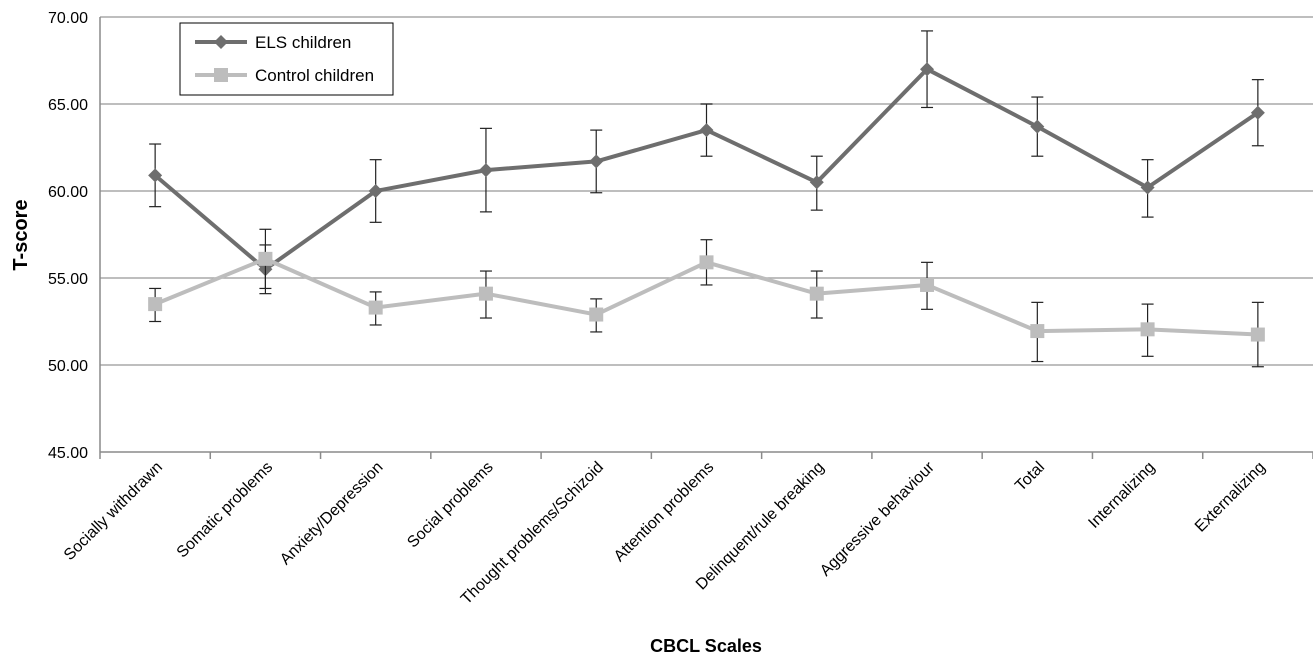  Describe the element at coordinates (1030, 477) in the screenshot. I see `x-tick-label: Total` at that location.